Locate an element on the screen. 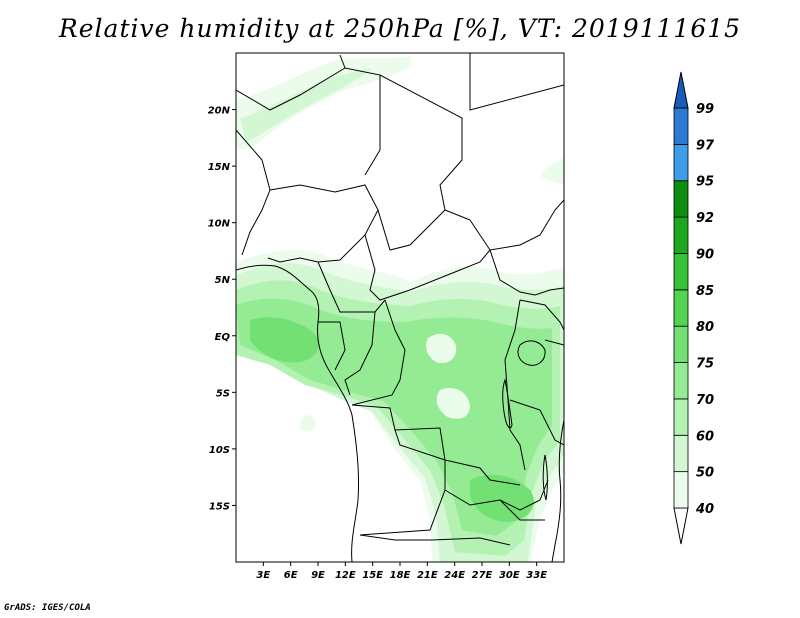  lon-tick-label: 15E is located at coordinates (372, 575).